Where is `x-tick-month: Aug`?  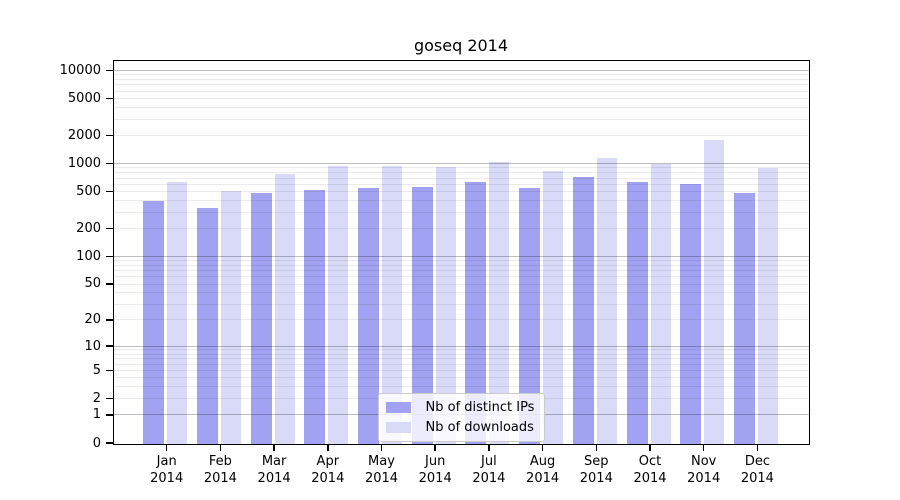
x-tick-month: Aug is located at coordinates (542, 461).